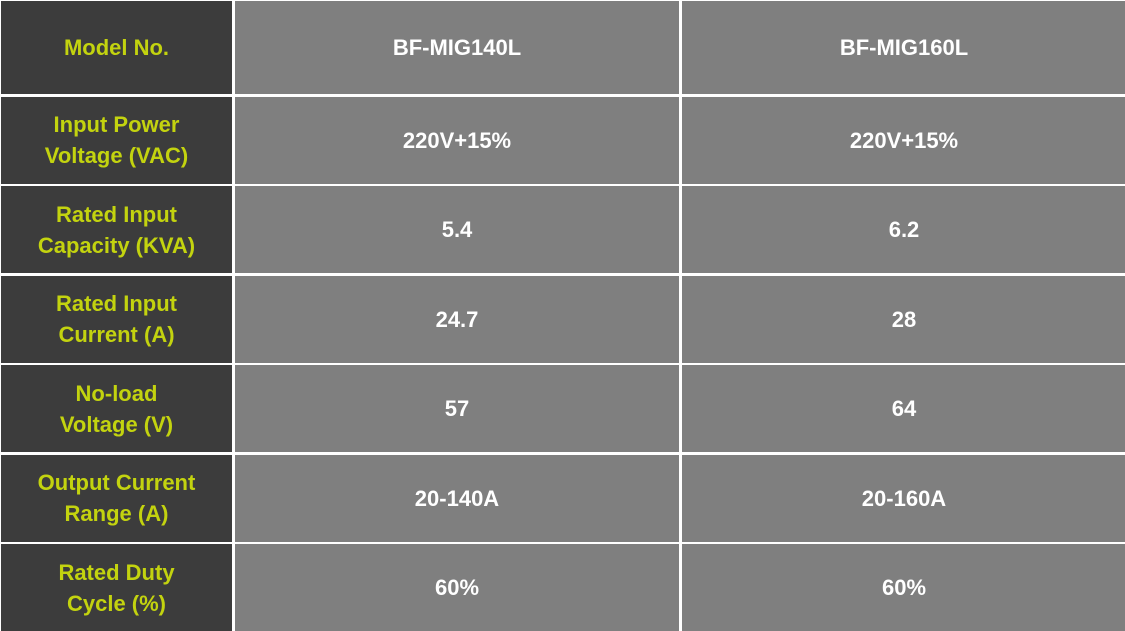 The image size is (1125, 631). Describe the element at coordinates (903, 229) in the screenshot. I see `table-cell: 6.2` at that location.